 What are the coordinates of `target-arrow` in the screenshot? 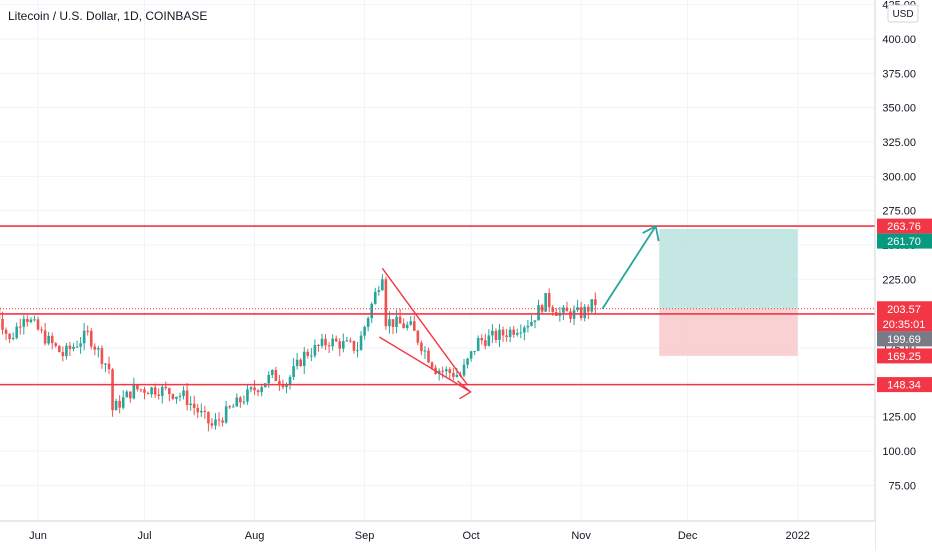 It's located at (628, 267).